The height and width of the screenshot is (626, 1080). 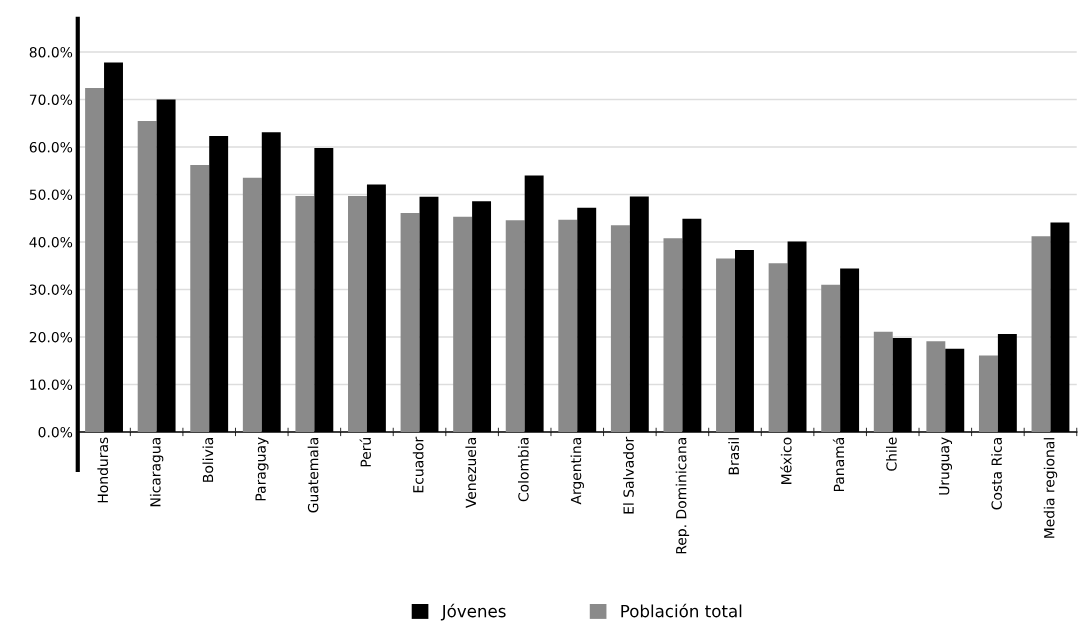 What do you see at coordinates (313, 475) in the screenshot?
I see `x-tick-label: Guatemala` at bounding box center [313, 475].